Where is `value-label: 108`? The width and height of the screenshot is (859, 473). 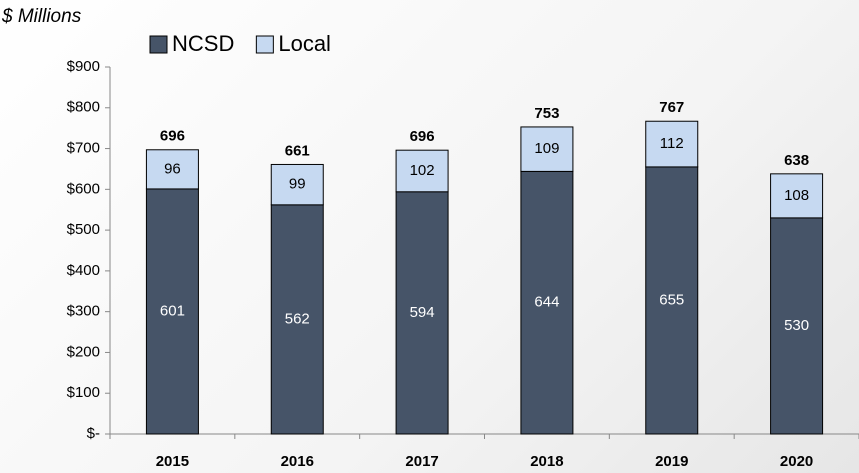 value-label: 108 is located at coordinates (796, 195).